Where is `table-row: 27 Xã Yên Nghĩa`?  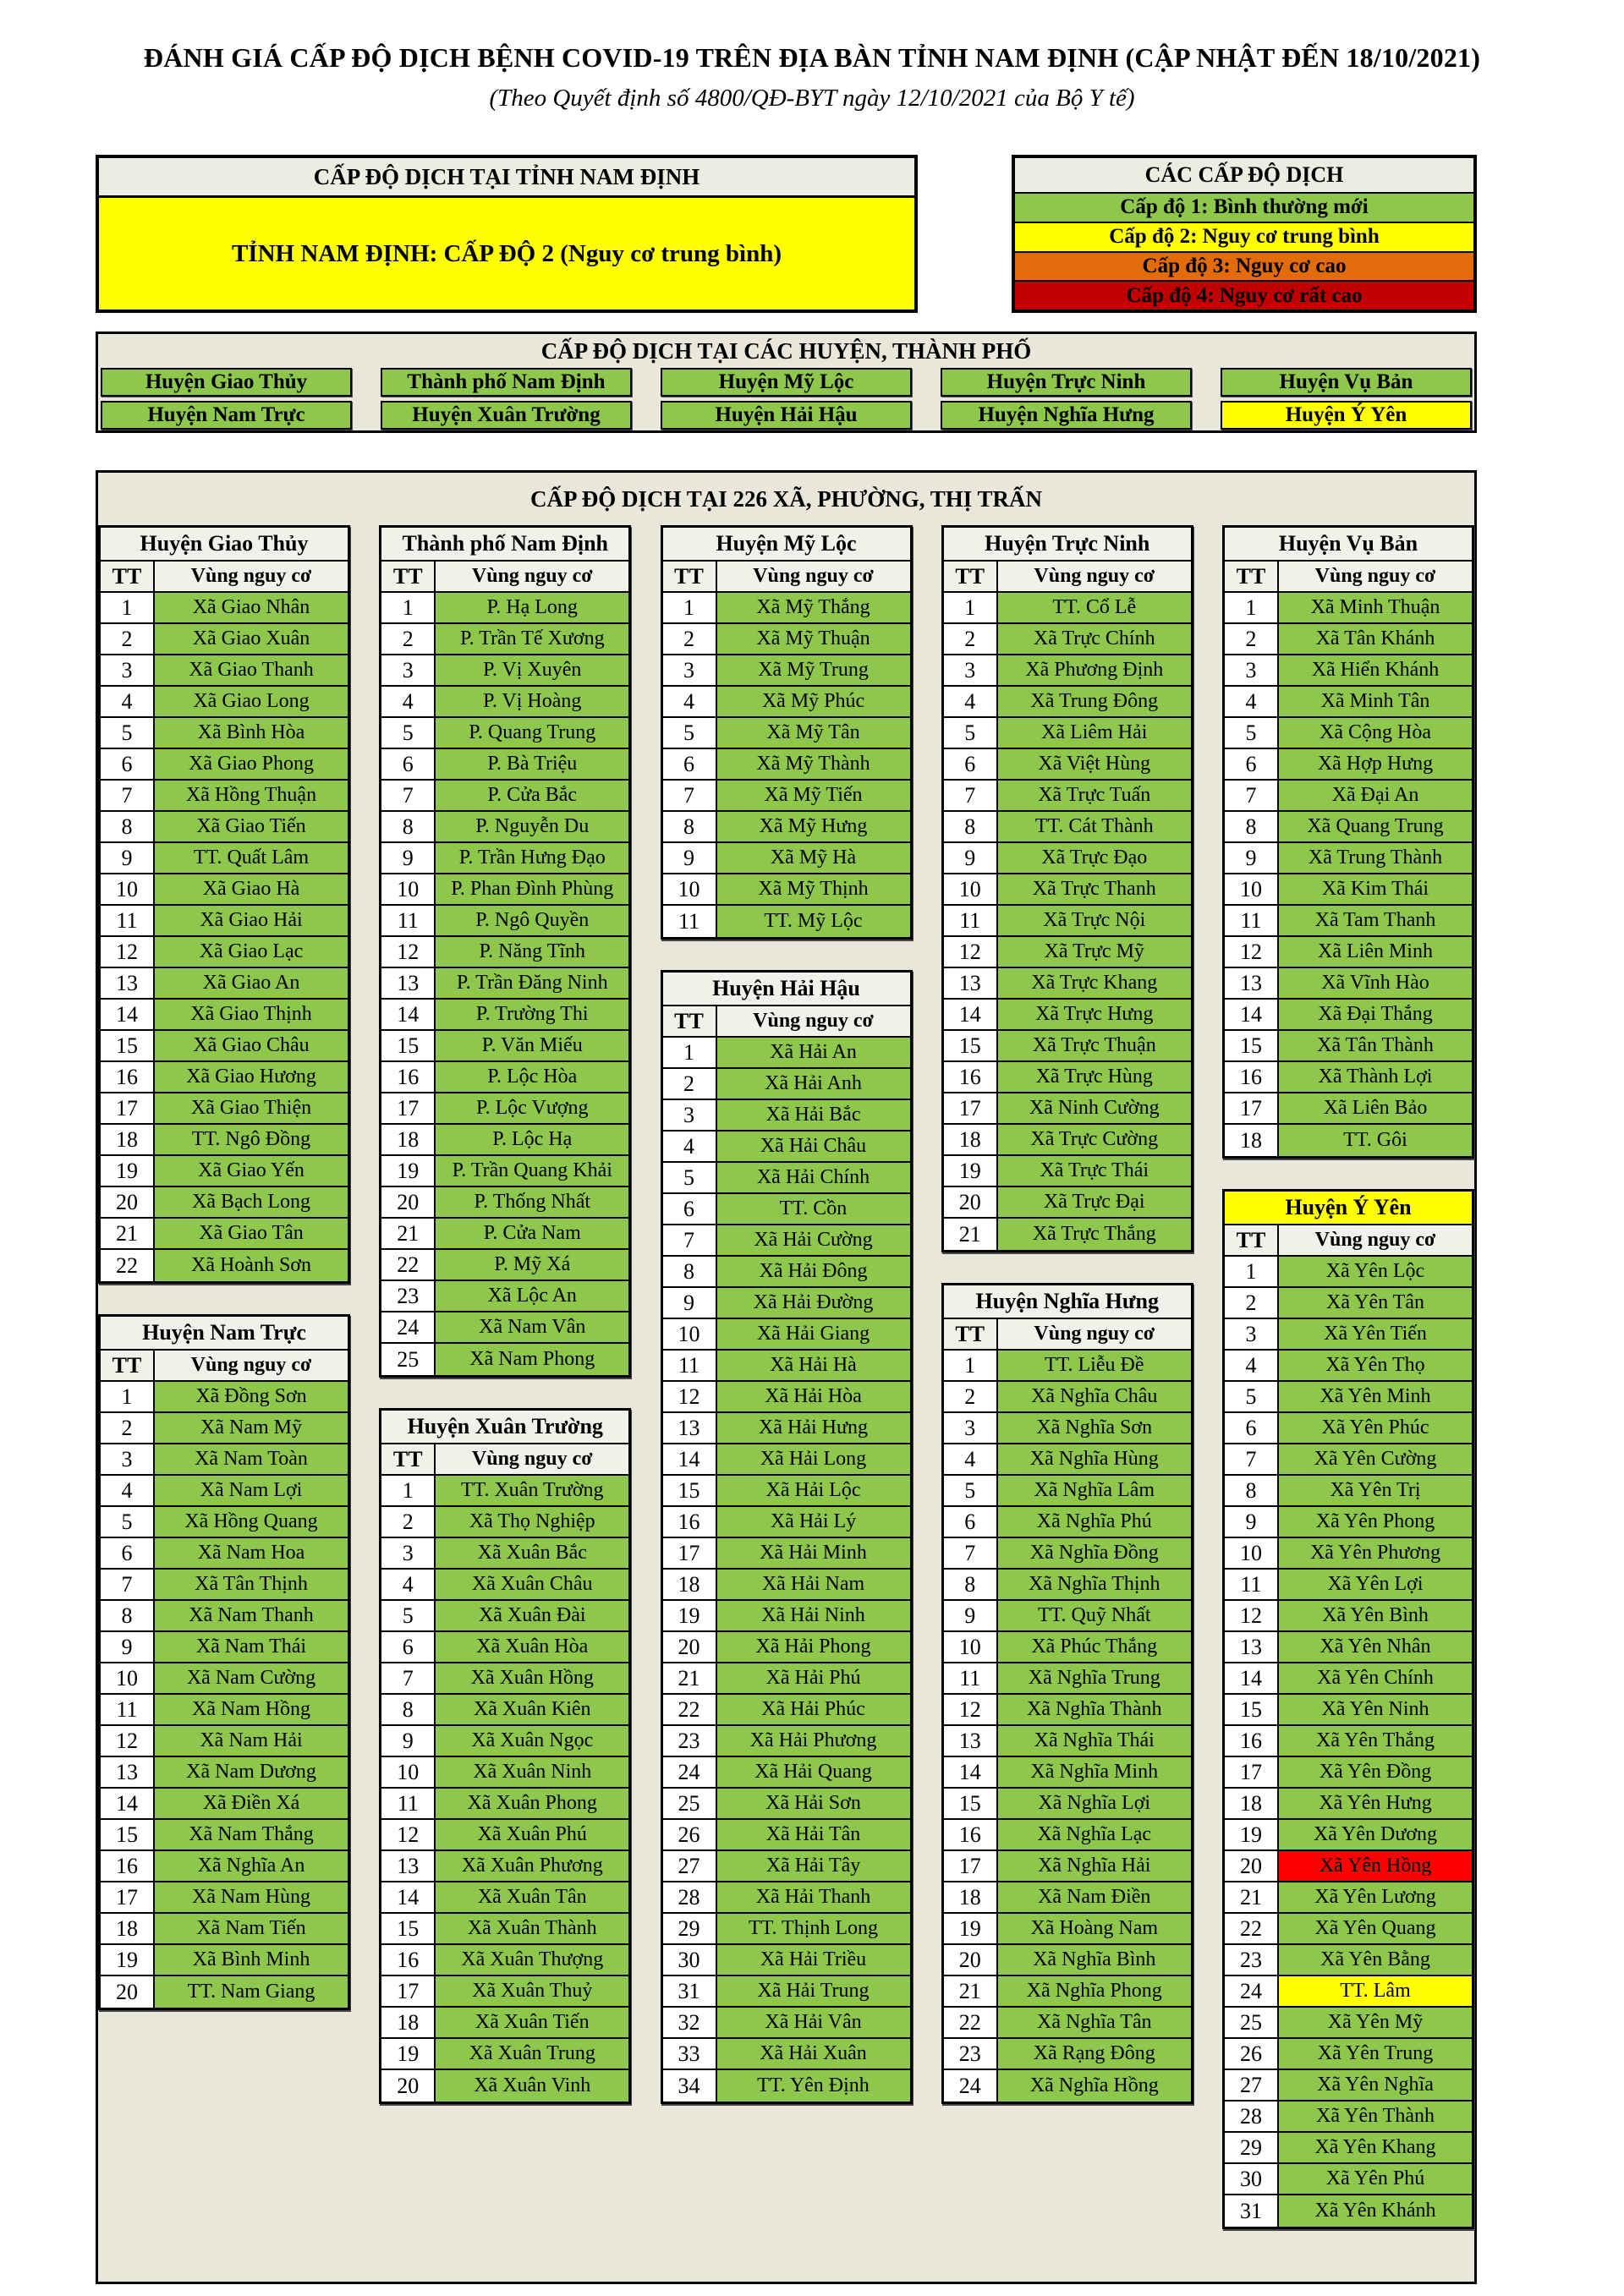
table-row: 27 Xã Yên Nghĩa is located at coordinates (1349, 2086).